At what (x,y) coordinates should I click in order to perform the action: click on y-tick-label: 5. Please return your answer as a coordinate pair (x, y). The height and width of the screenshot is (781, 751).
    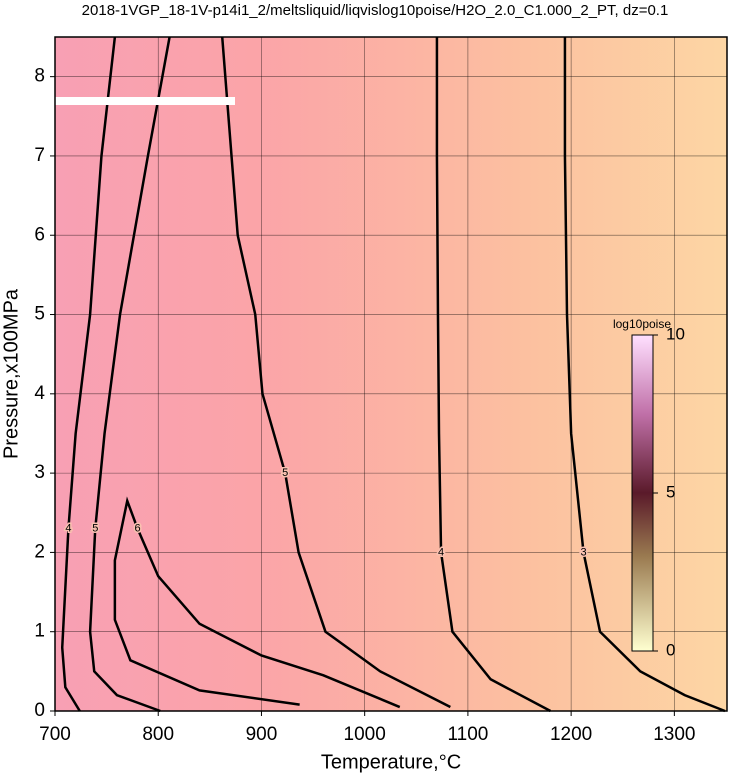
    Looking at the image, I should click on (39, 314).